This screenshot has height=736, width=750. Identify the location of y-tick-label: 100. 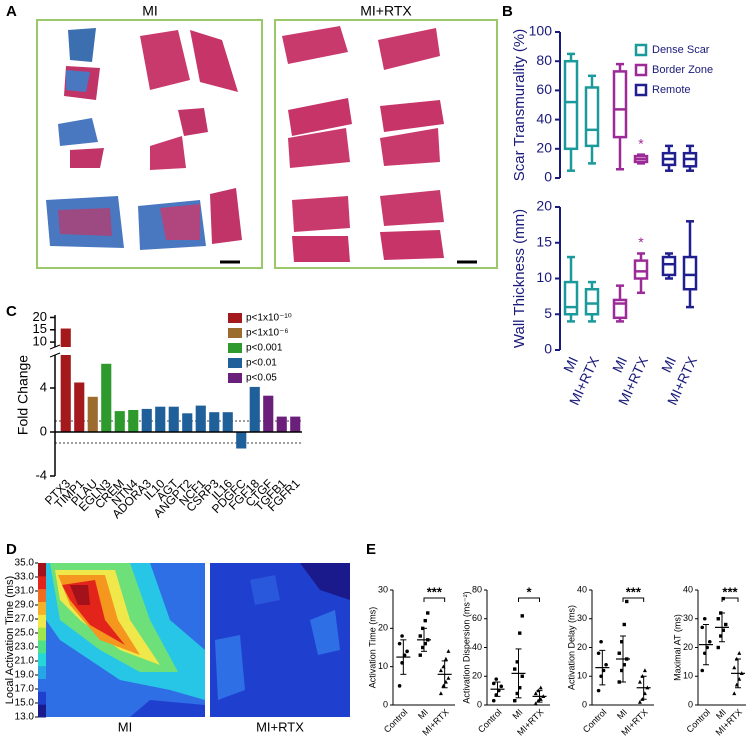
(541, 31).